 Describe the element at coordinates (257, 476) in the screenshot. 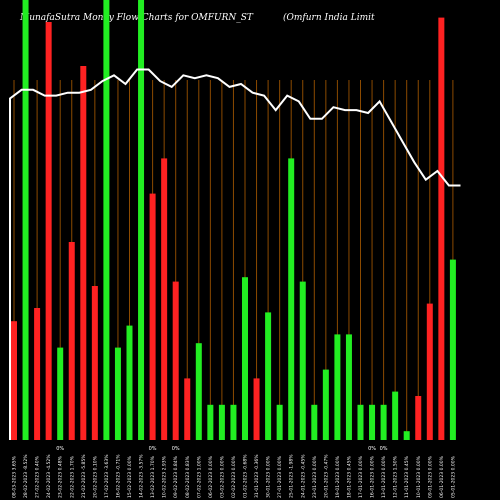

I see `x-tick-label: 31-01-2023 -0.36%` at that location.